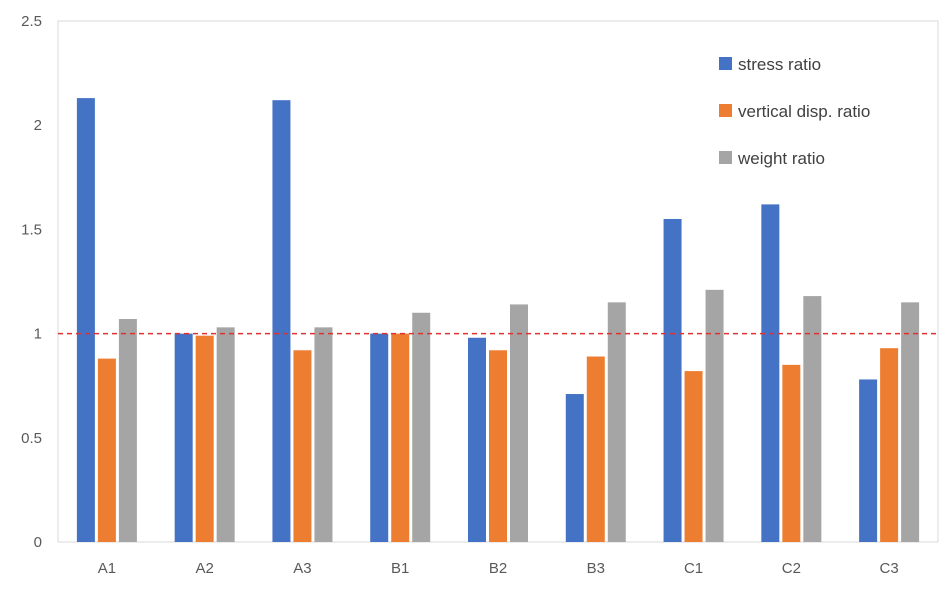  Describe the element at coordinates (781, 158) in the screenshot. I see `legend-label: weight ratio` at that location.